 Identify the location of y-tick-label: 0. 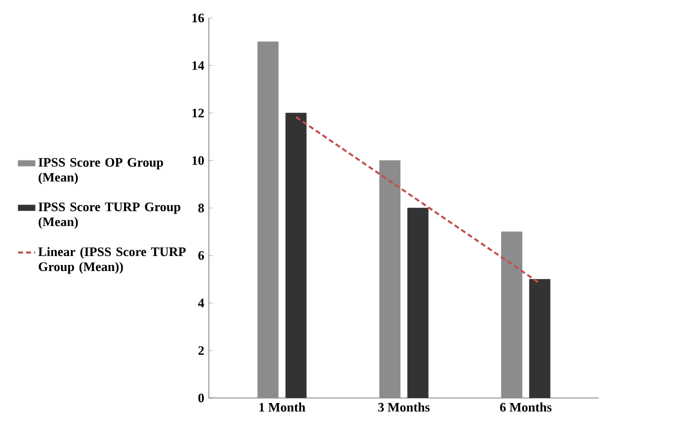
(201, 398).